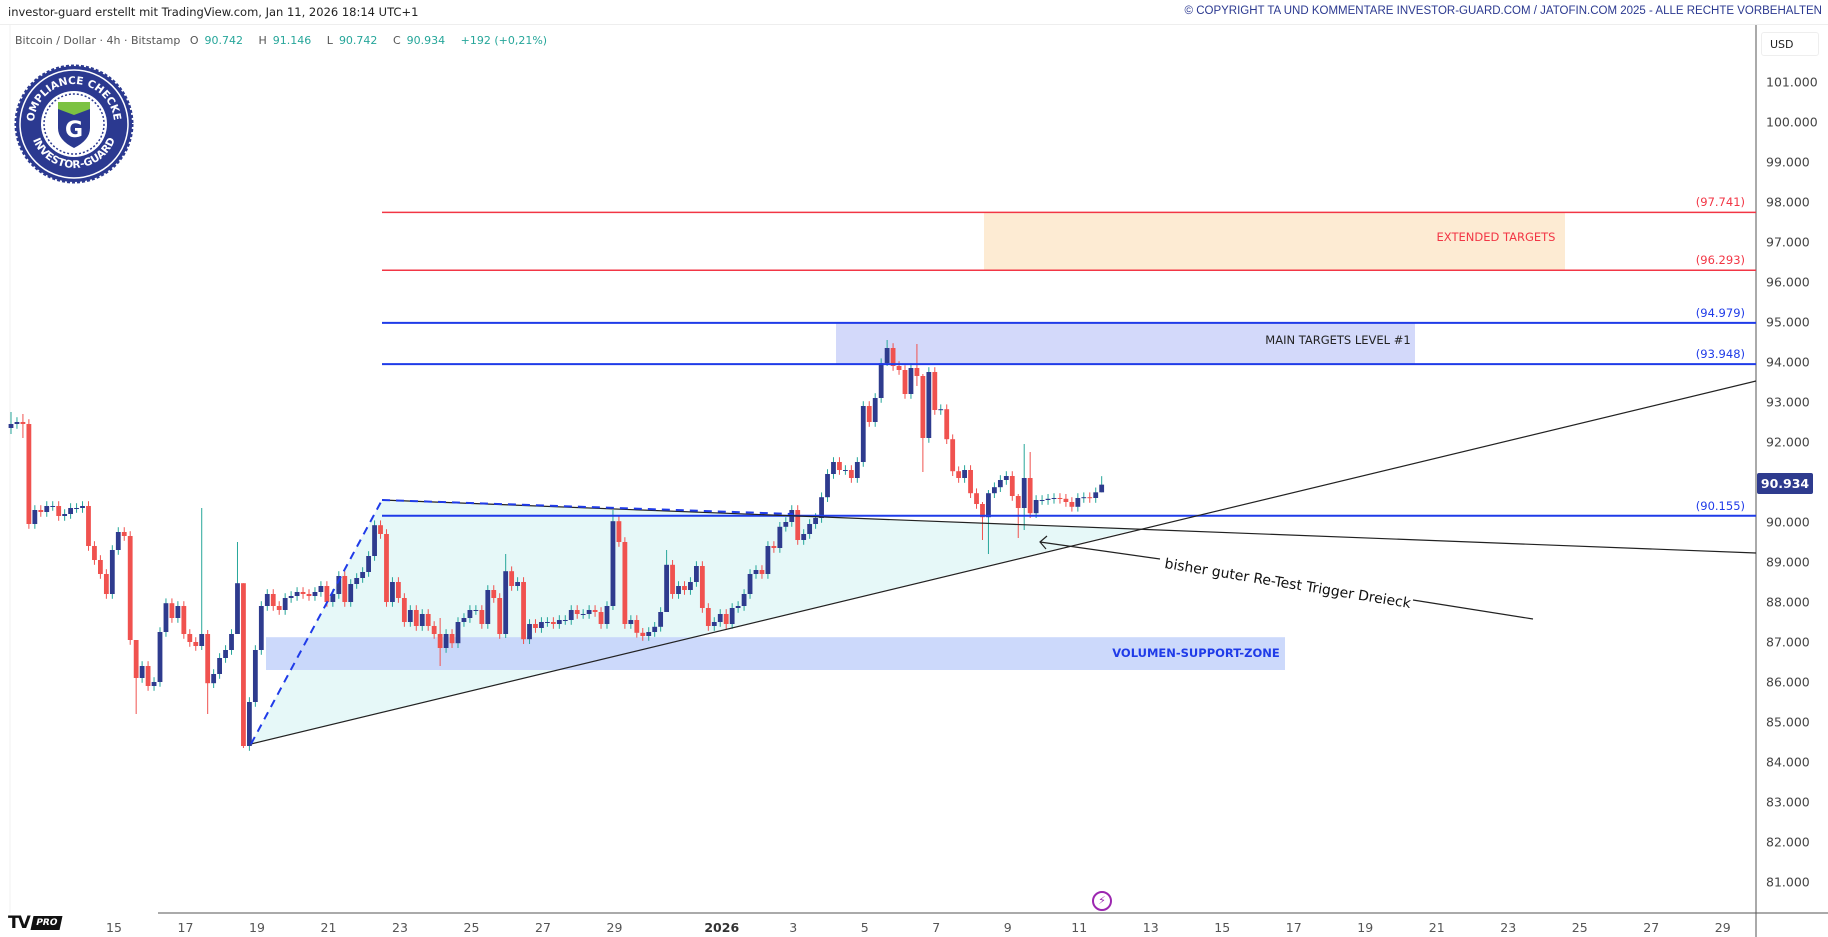 The height and width of the screenshot is (937, 1828). I want to click on close-label: C, so click(396, 40).